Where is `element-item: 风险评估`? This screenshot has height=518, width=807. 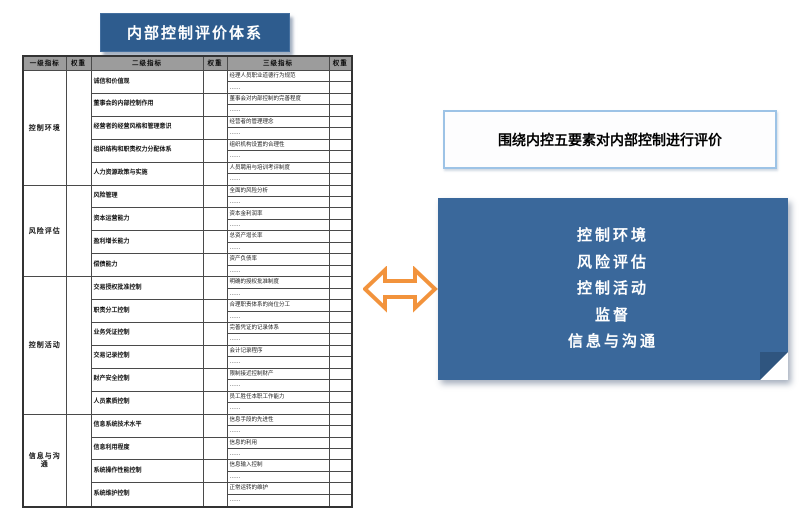
element-item: 风险评估 is located at coordinates (612, 261).